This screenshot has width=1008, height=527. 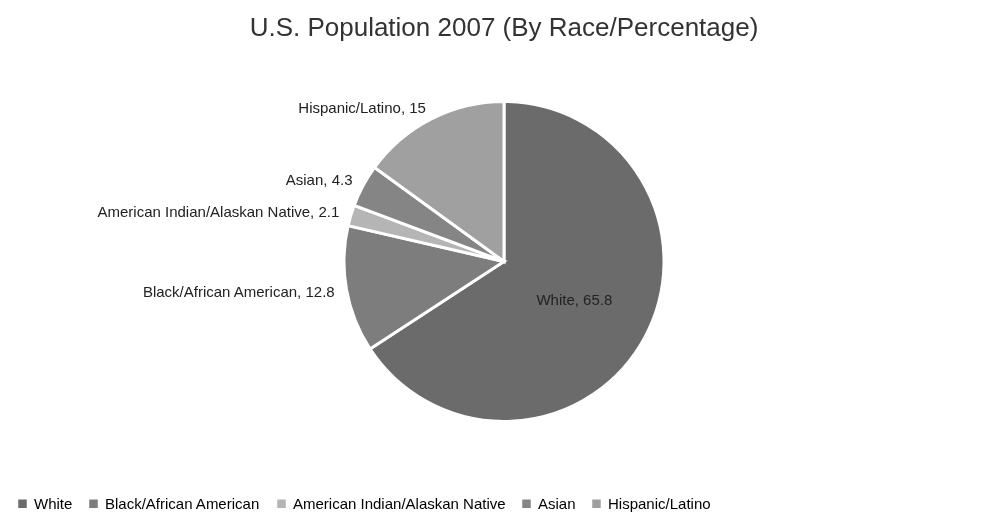 I want to click on chart-title: U.S. Population 2007 (By Race/Percentage), so click(x=504, y=27).